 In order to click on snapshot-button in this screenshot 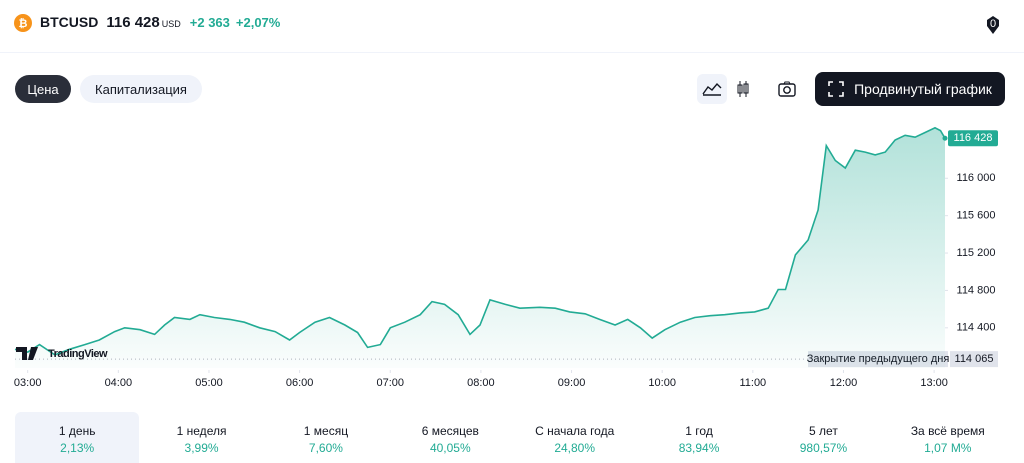, I will do `click(787, 89)`.